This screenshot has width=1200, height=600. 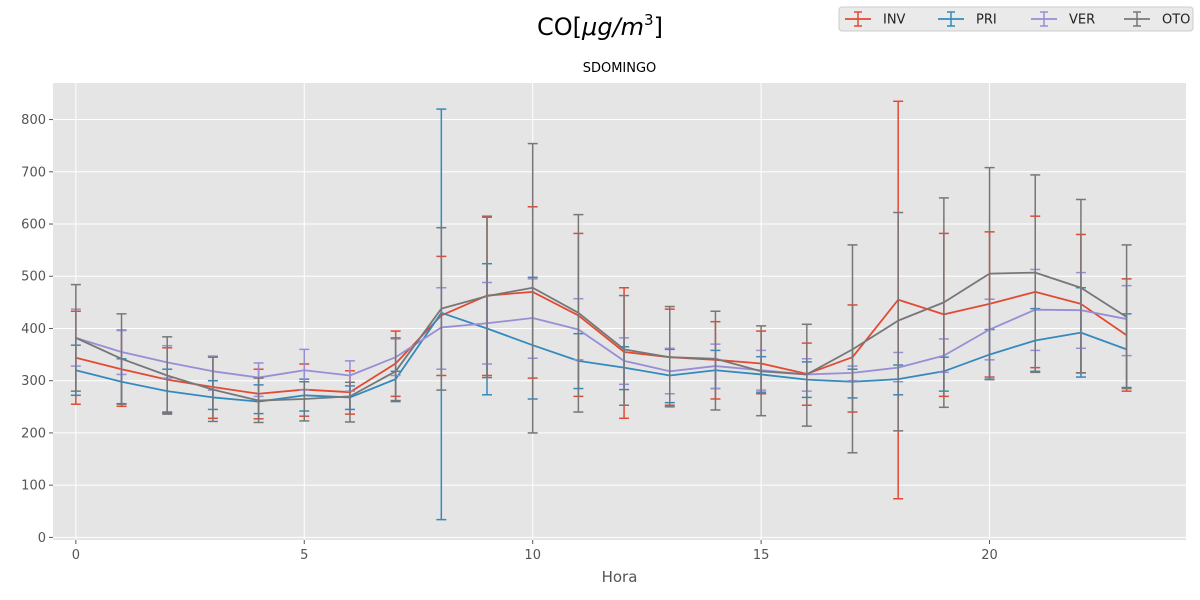 I want to click on x-tick-label: 0, so click(x=76, y=555).